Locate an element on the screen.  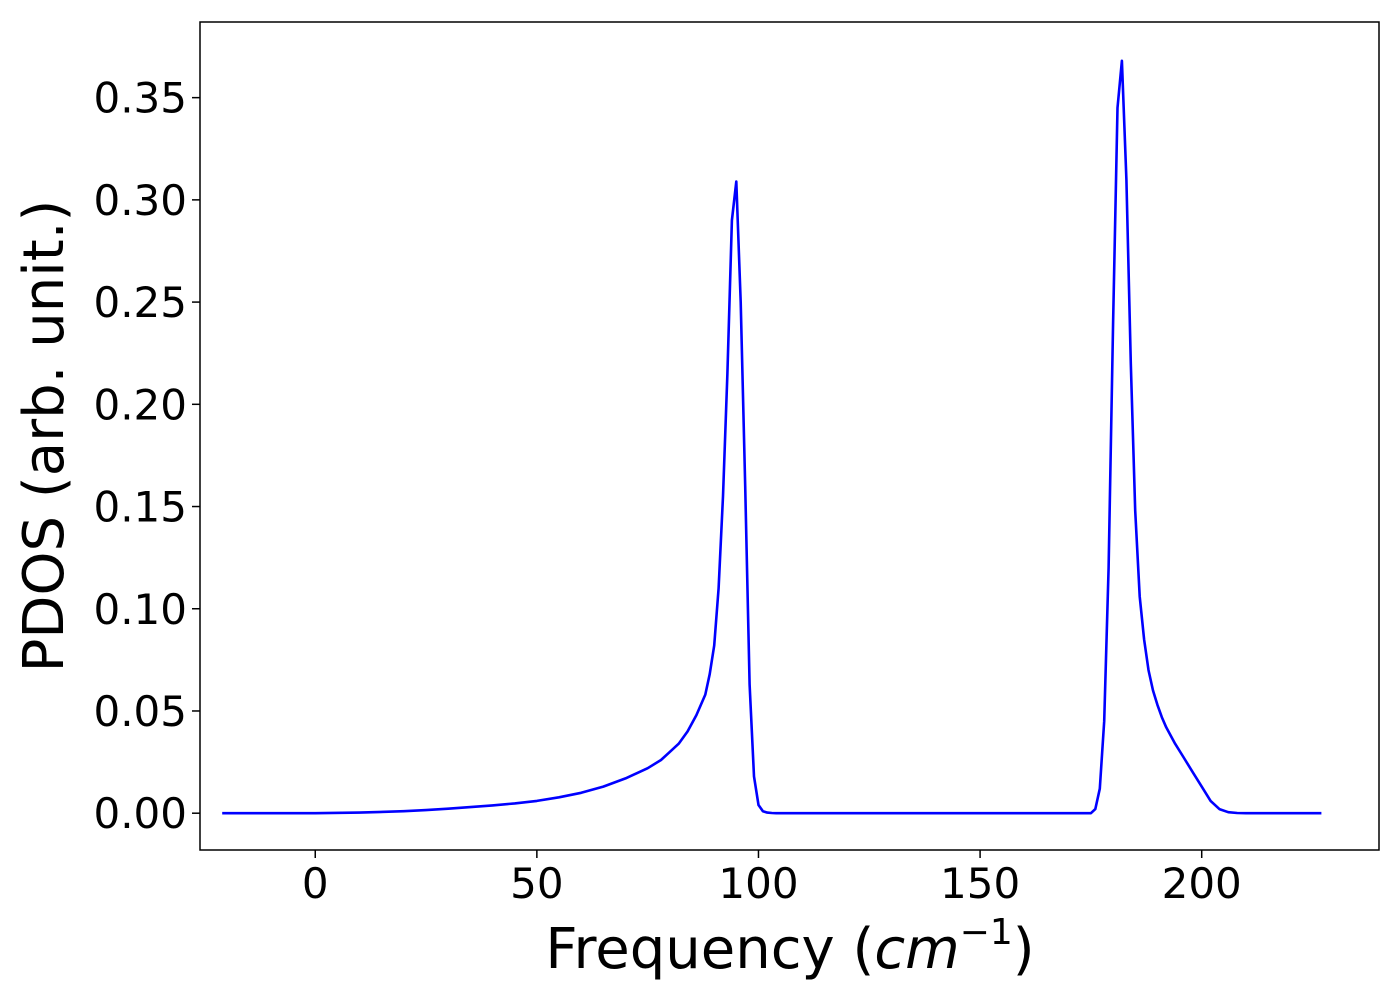
y-tick-label: 0.00 is located at coordinates (140, 813).